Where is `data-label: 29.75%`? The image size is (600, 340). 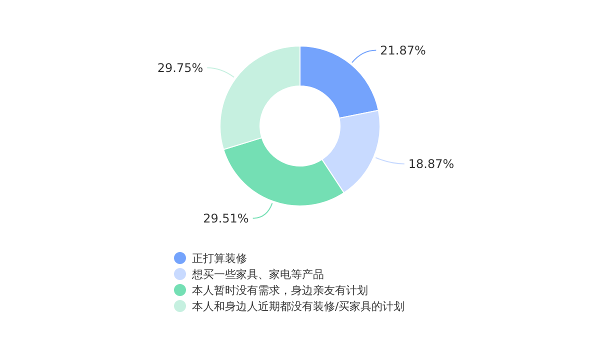
data-label: 29.75% is located at coordinates (180, 67).